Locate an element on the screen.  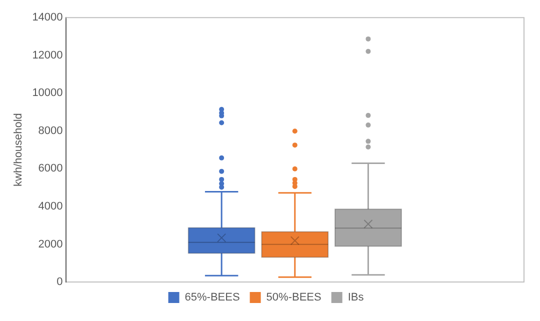
legend-label: 50%-BEES is located at coordinates (294, 298).